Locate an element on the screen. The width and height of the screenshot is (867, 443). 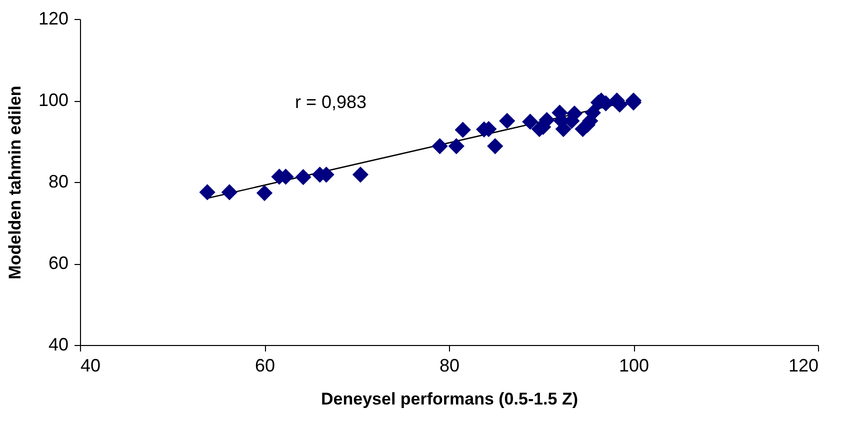
y-tick-label: 100 is located at coordinates (53, 100).